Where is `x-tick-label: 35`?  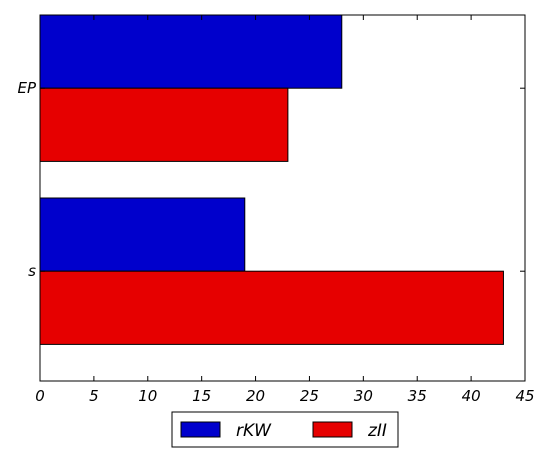 x-tick-label: 35 is located at coordinates (417, 396).